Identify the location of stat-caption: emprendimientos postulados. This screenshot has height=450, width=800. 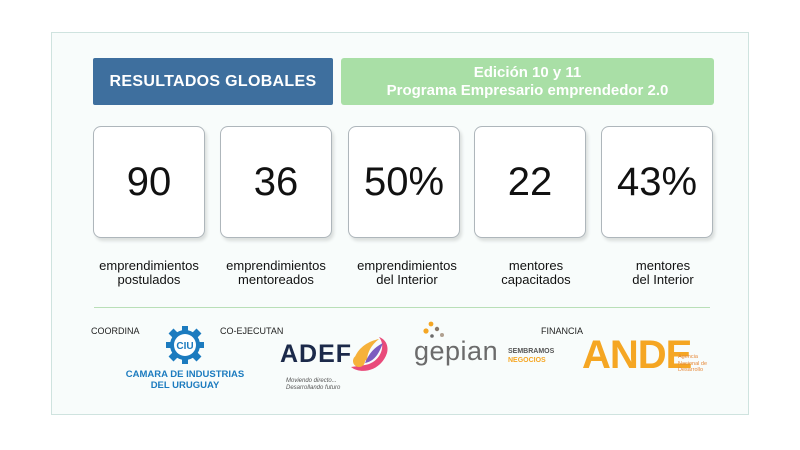
(149, 273).